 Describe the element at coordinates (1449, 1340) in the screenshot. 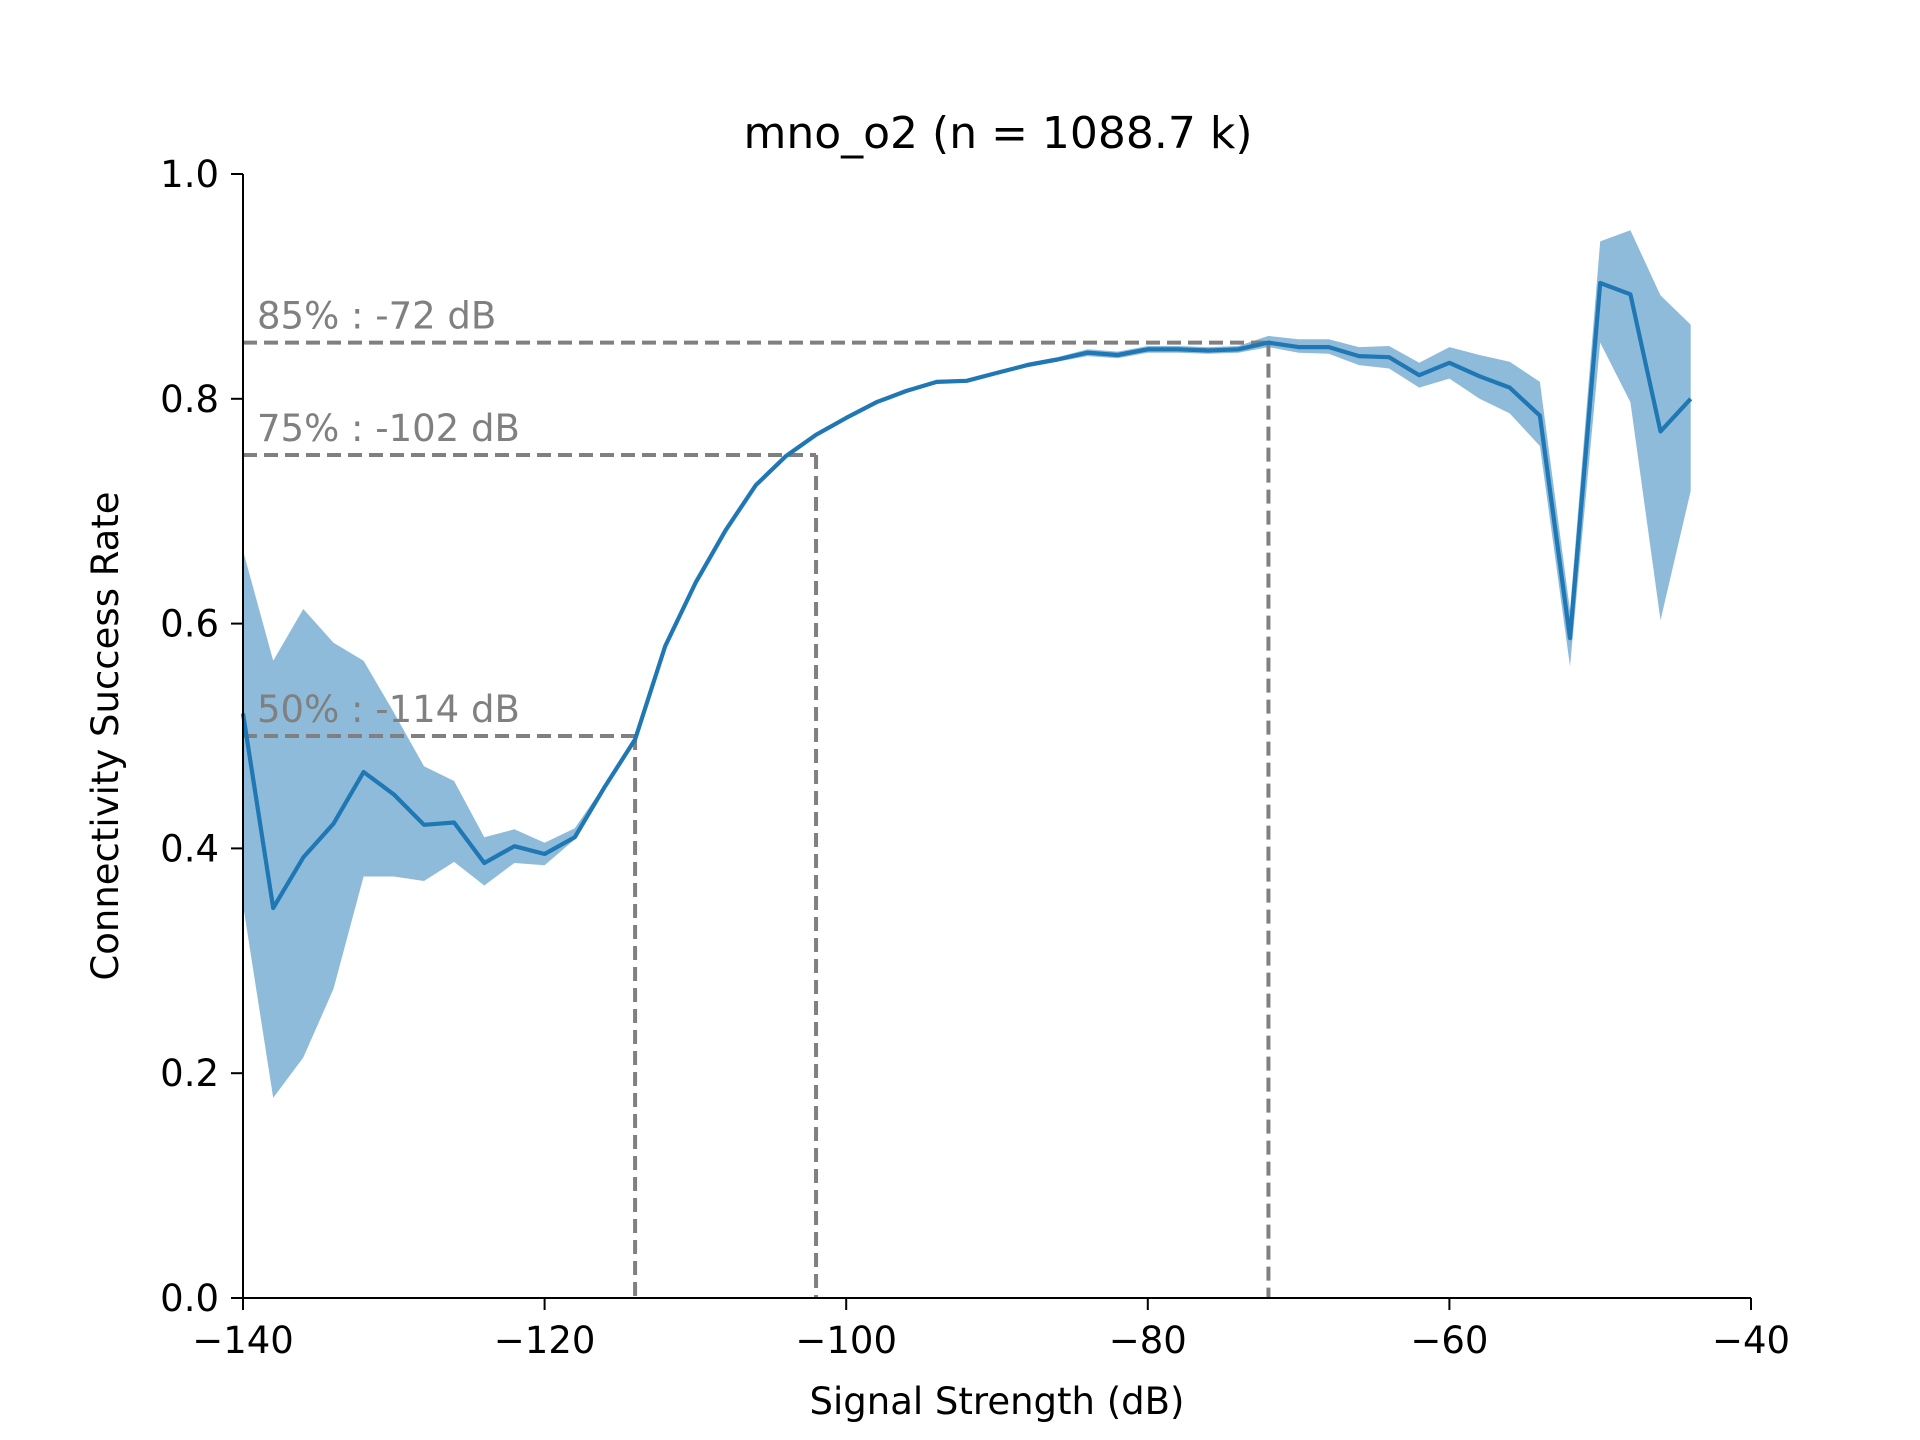

I see `x-tick-label: −60` at that location.